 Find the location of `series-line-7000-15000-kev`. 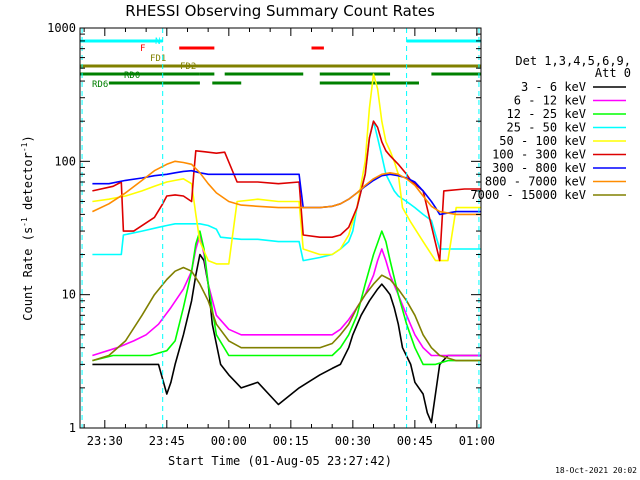

series-line-7000-15000-kev is located at coordinates (286, 314).